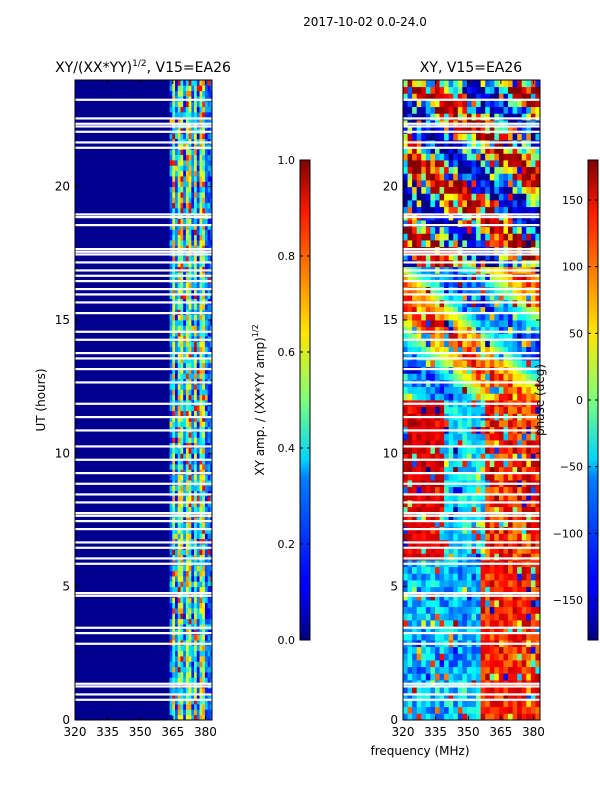 The image size is (600, 800). Describe the element at coordinates (471, 593) in the screenshot. I see `missing-band` at that location.